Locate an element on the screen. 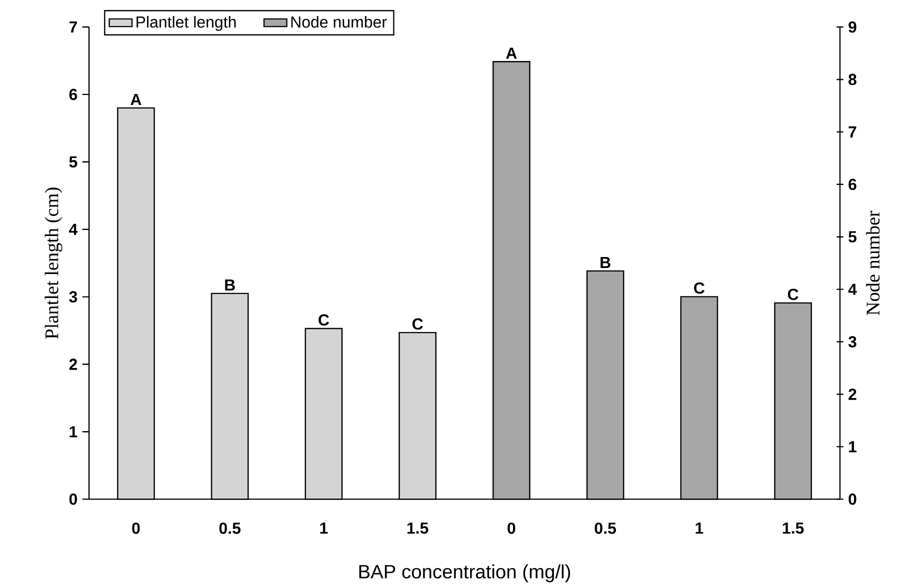  y-tick-label: 4 is located at coordinates (73, 229).